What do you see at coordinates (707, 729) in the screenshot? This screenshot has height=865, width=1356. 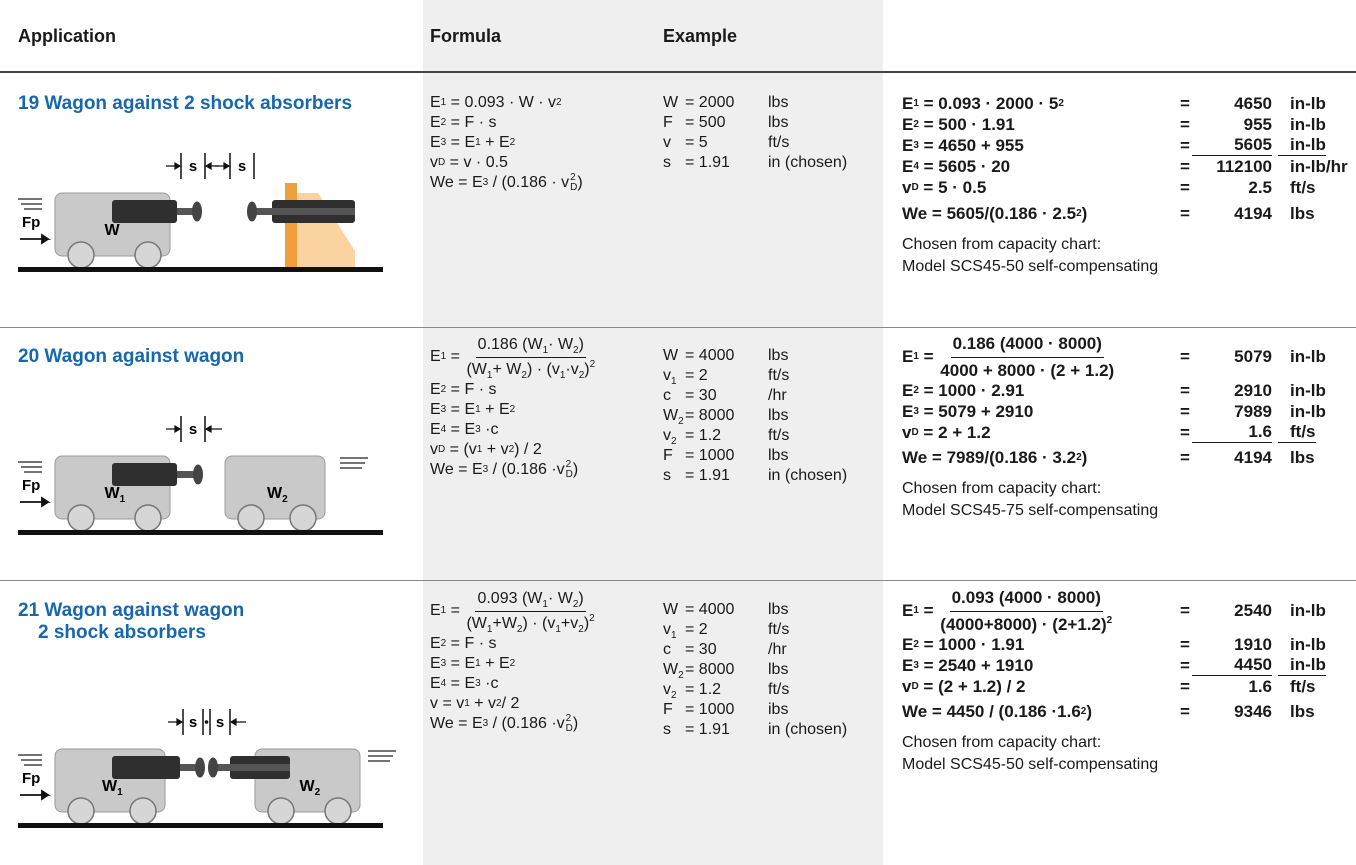 I see `value: = 1.91` at bounding box center [707, 729].